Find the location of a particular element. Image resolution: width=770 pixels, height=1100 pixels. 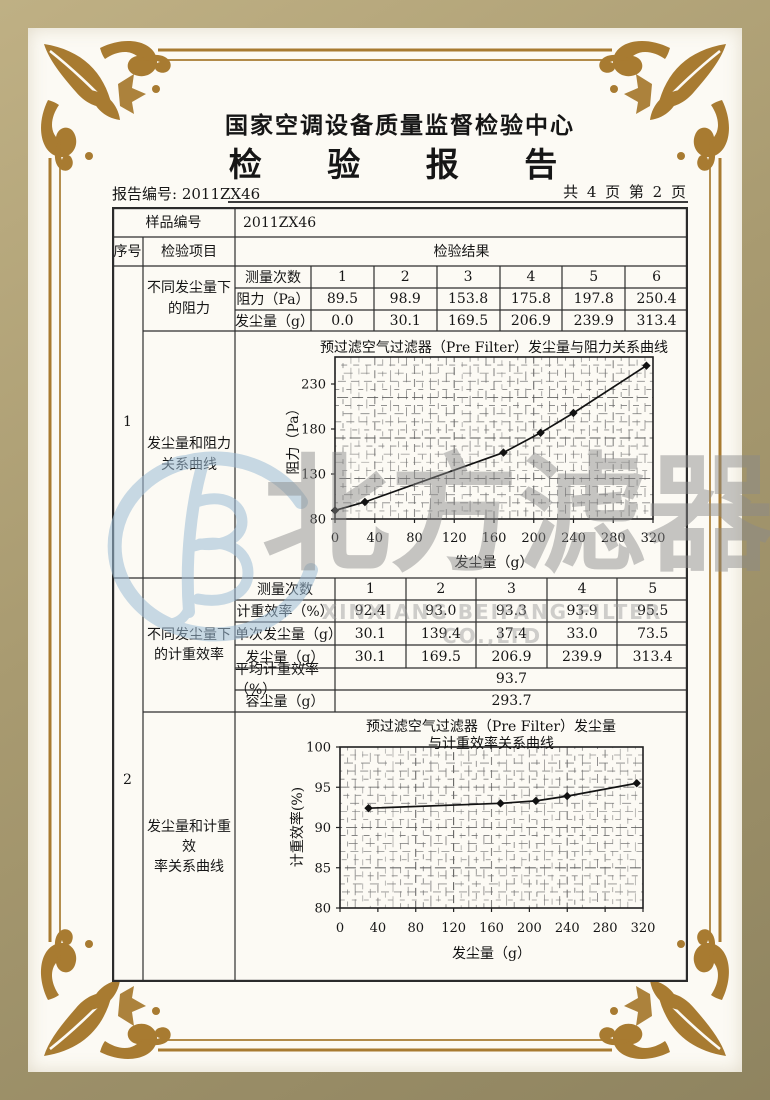

column-header-result: 检验结果 is located at coordinates (461, 251).